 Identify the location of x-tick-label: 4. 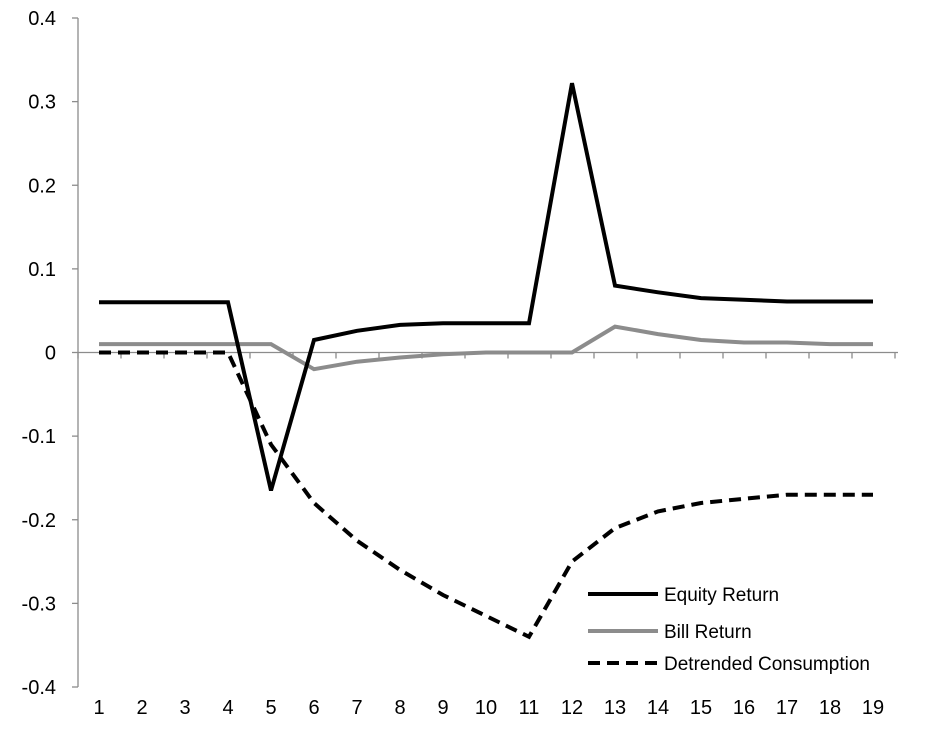
(227, 708).